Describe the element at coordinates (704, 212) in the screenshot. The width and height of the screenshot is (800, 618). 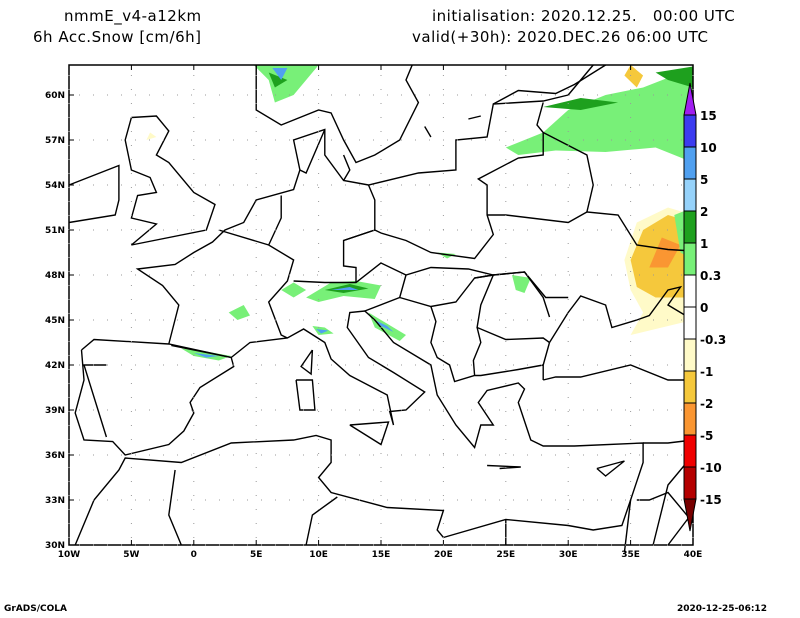
I see `colorbar-label: 2` at that location.